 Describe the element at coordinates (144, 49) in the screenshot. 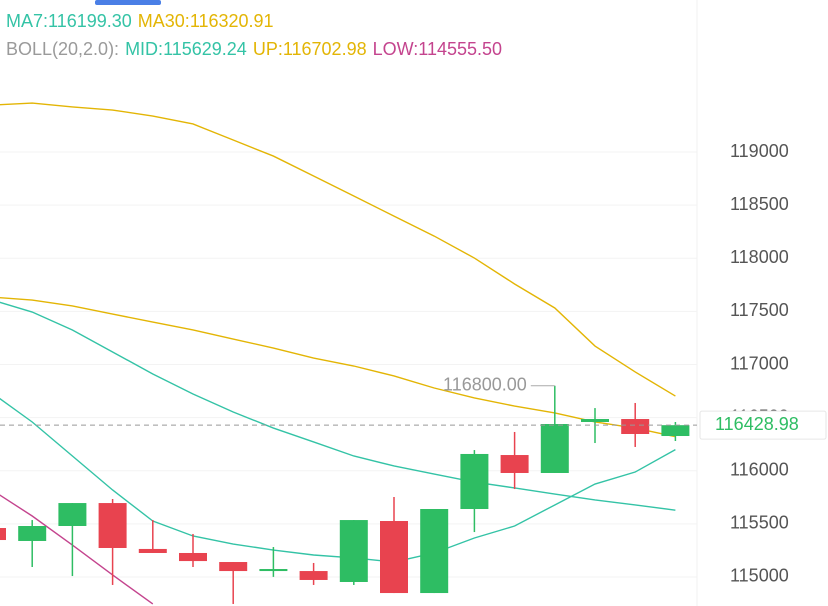

I see `legend-name: MID:` at that location.